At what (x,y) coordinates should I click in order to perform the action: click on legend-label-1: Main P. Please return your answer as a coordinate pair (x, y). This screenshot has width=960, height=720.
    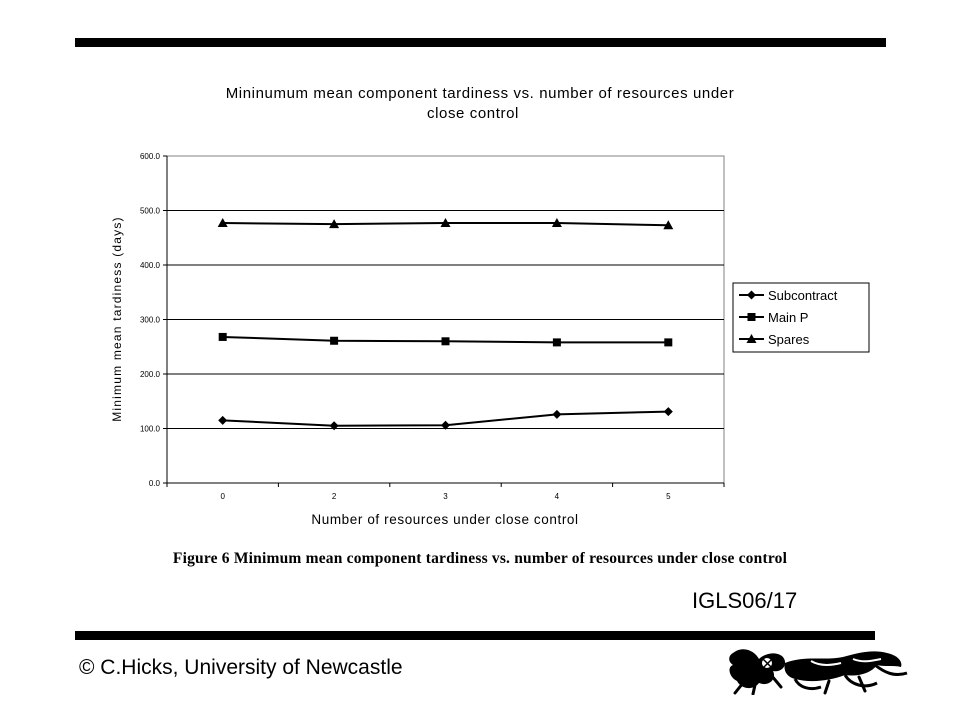
    Looking at the image, I should click on (788, 317).